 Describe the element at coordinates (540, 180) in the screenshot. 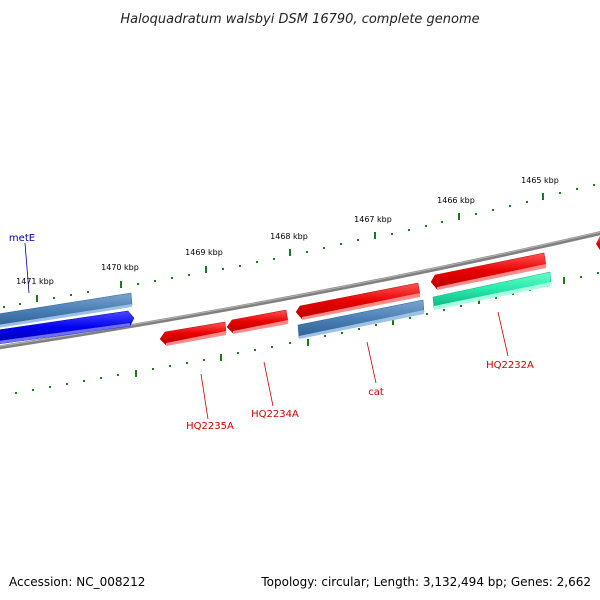

I see `scale-label-1465: 1465 kbp` at that location.